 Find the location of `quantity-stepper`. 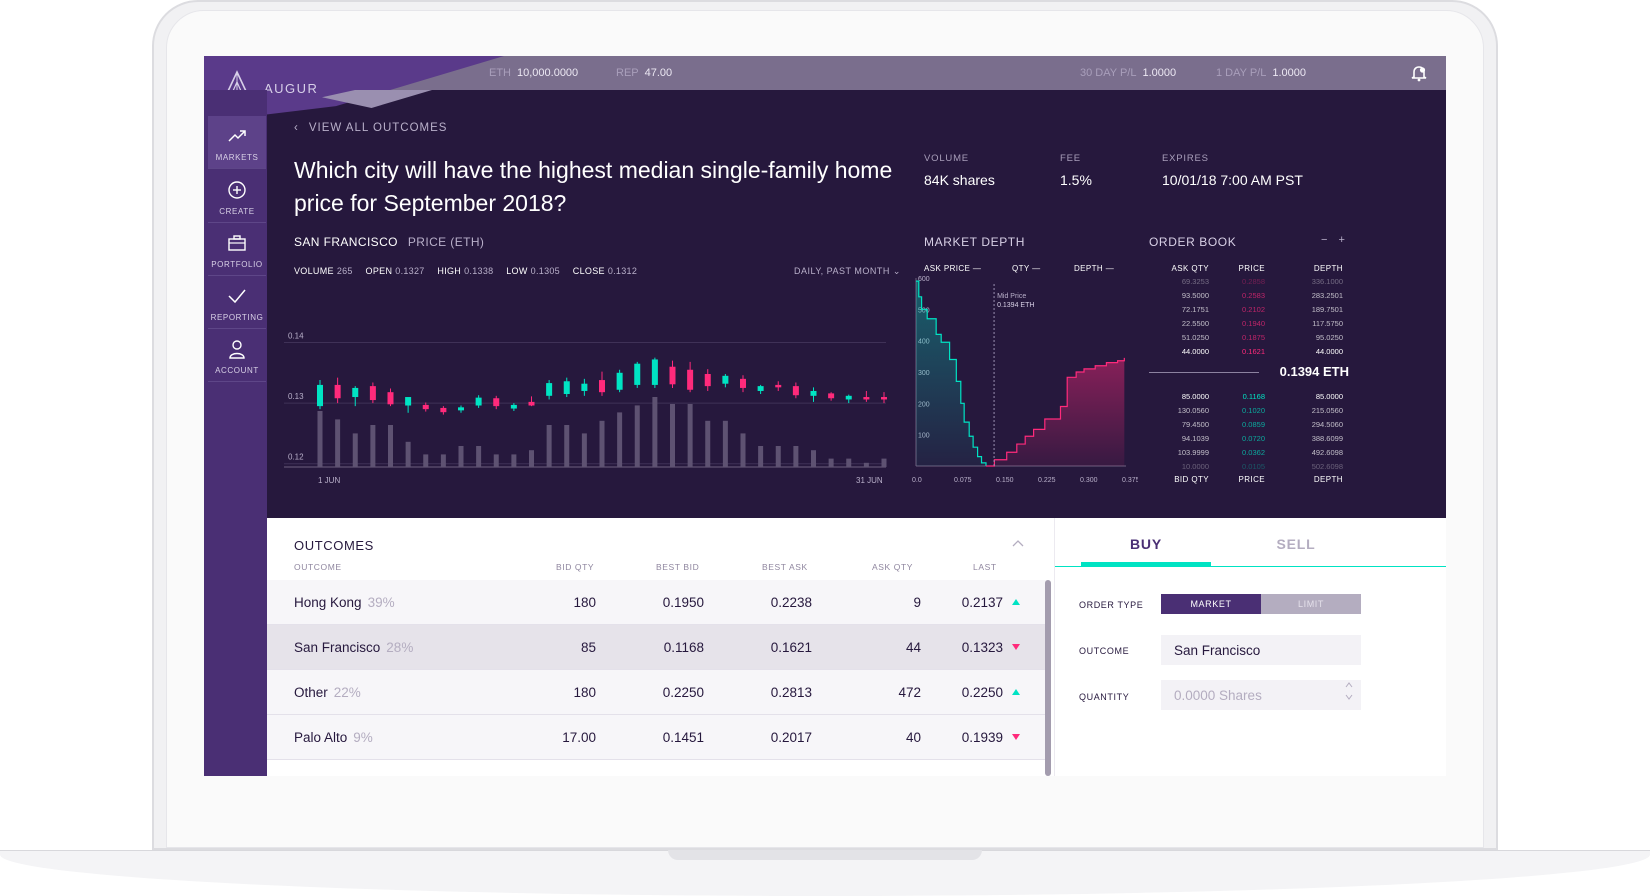

quantity-stepper is located at coordinates (1349, 691).